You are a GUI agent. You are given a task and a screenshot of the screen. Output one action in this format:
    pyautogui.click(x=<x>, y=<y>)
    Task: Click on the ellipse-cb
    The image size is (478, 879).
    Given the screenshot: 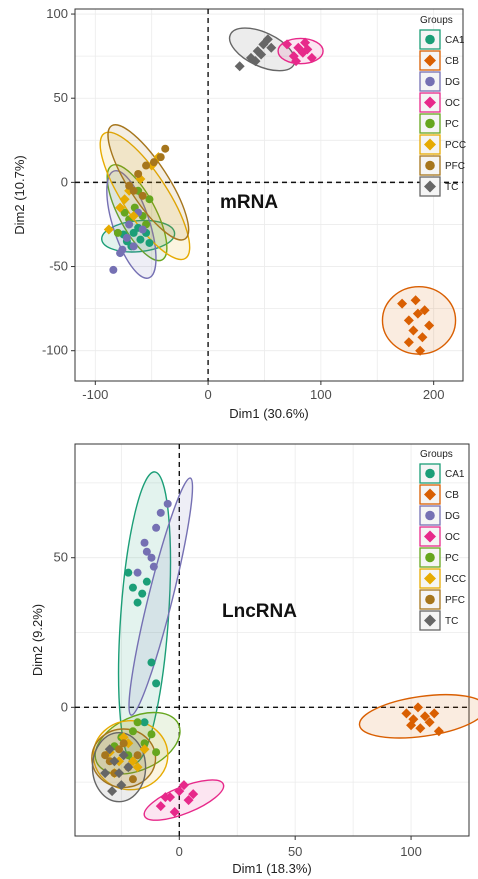 What is the action you would take?
    pyautogui.click(x=419, y=320)
    